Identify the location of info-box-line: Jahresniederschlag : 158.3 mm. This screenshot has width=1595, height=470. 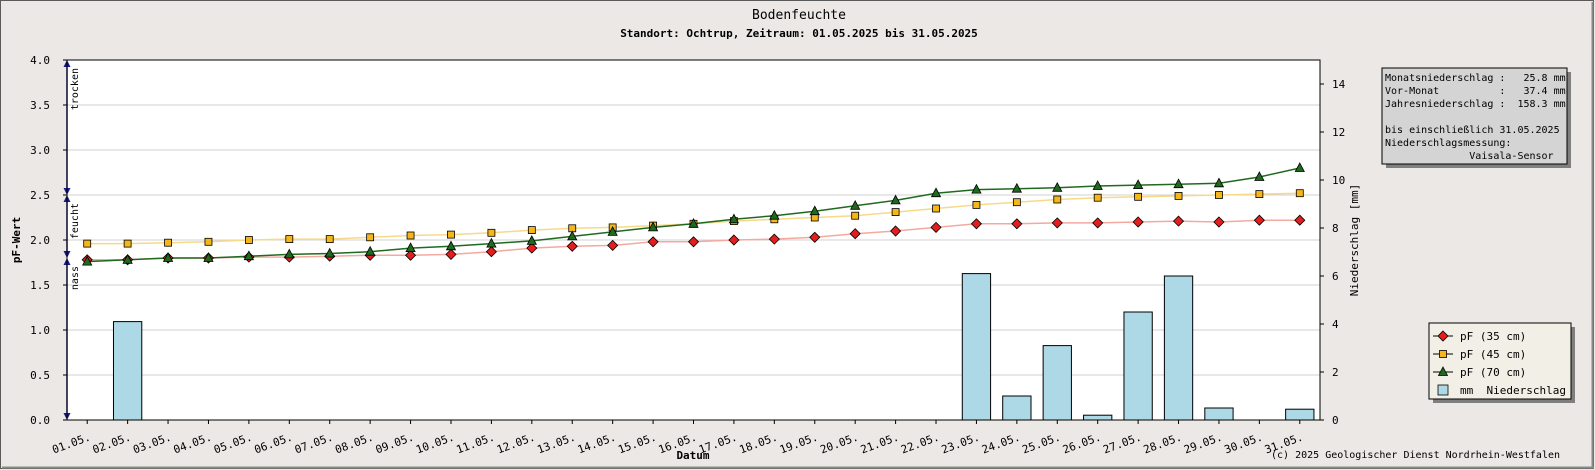
(1475, 104).